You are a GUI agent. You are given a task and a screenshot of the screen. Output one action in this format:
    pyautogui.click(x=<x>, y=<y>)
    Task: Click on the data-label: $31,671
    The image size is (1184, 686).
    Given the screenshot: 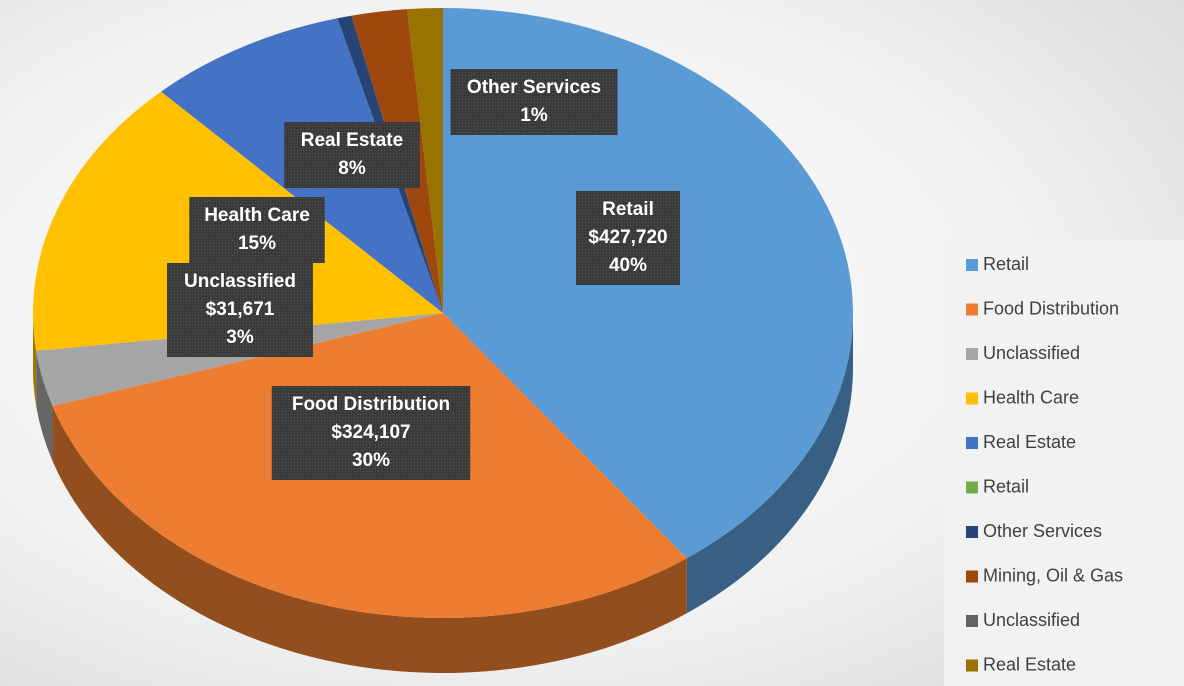 What is the action you would take?
    pyautogui.click(x=240, y=309)
    